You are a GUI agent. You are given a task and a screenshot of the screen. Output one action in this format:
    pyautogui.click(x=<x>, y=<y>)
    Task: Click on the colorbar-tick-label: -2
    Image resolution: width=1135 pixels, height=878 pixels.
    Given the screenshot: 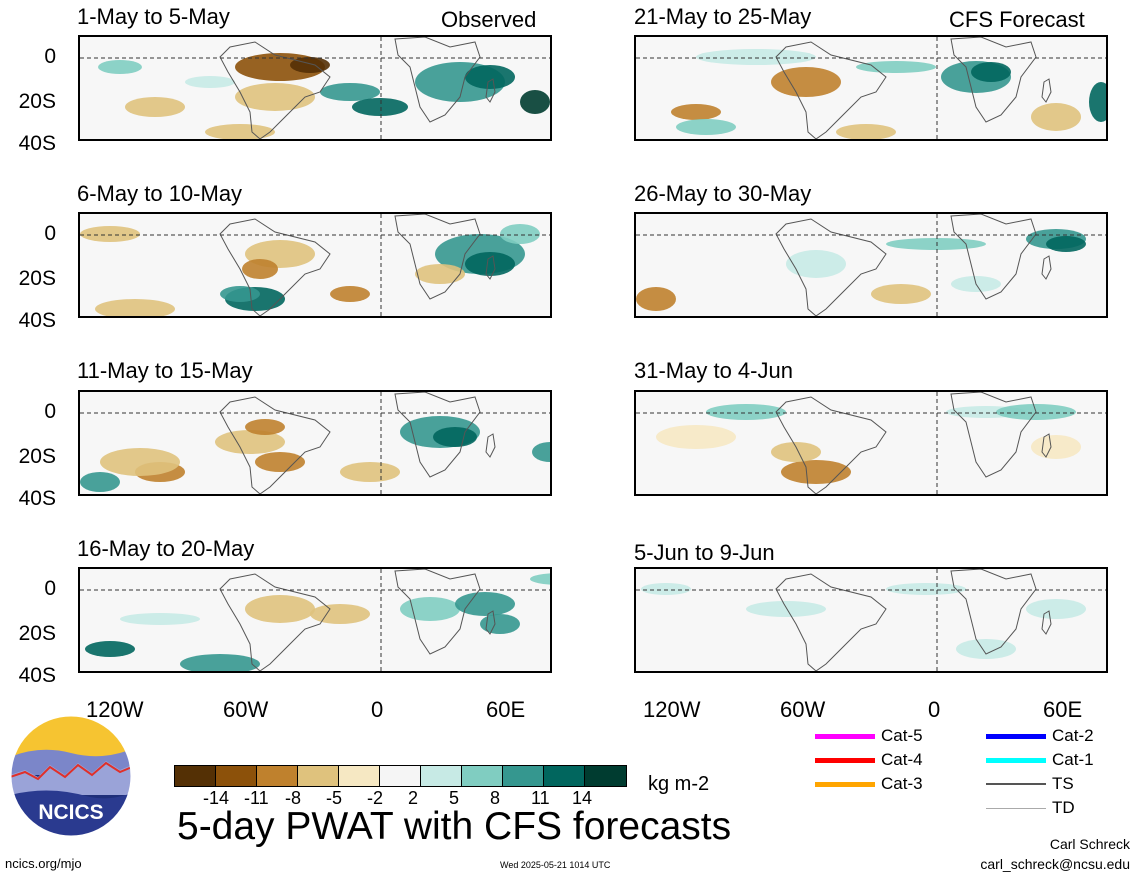 What is the action you would take?
    pyautogui.click(x=375, y=798)
    